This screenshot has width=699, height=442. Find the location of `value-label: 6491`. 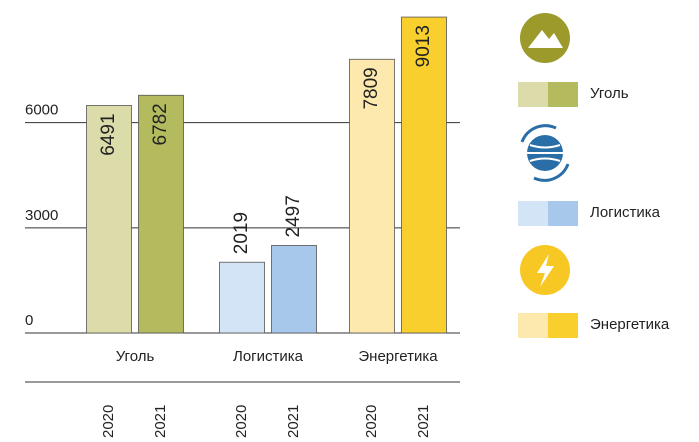

value-label: 6491 is located at coordinates (108, 134).